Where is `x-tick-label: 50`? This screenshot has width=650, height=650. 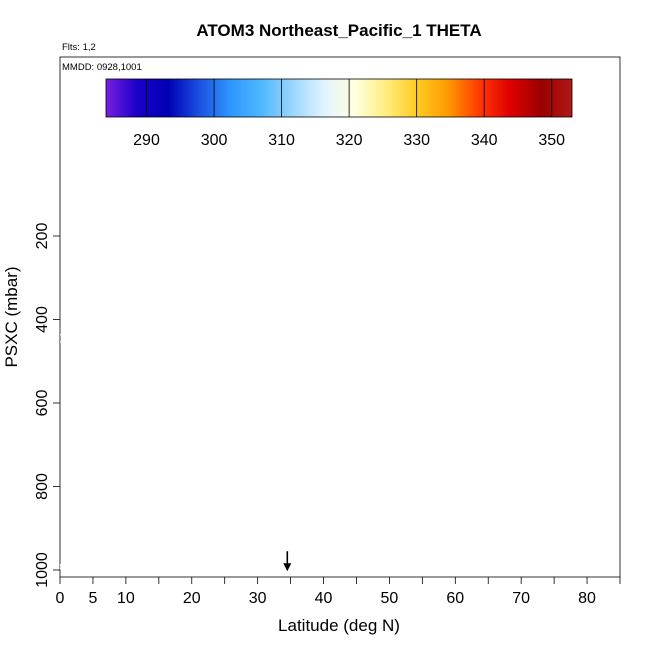 x-tick-label: 50 is located at coordinates (390, 598).